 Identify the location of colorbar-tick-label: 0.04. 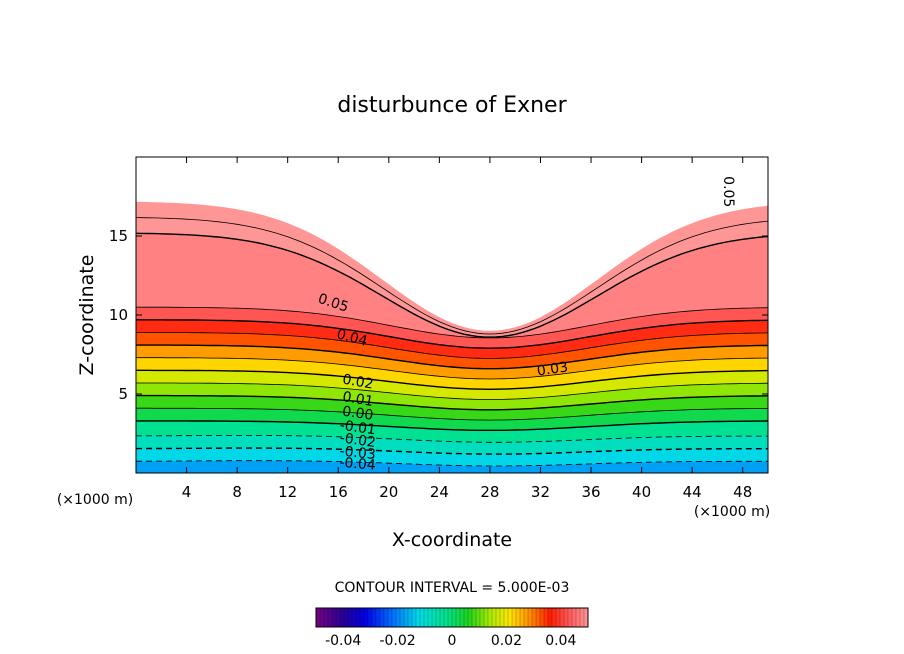
(560, 641).